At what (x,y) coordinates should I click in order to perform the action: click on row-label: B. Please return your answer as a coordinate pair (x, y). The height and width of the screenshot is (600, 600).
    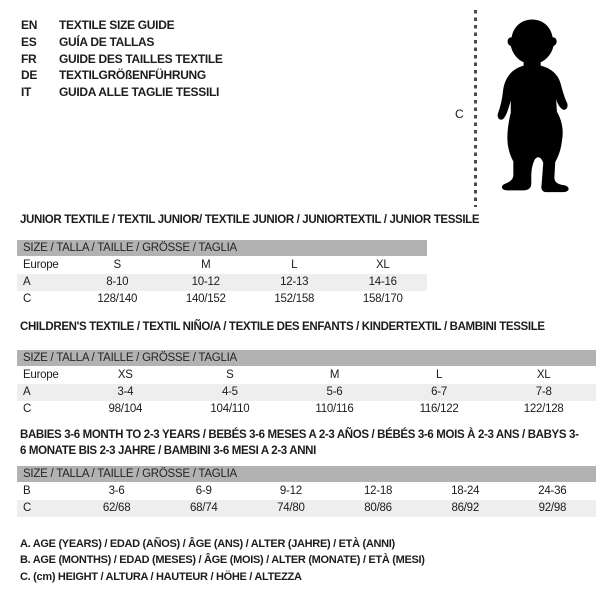
    Looking at the image, I should click on (27, 491).